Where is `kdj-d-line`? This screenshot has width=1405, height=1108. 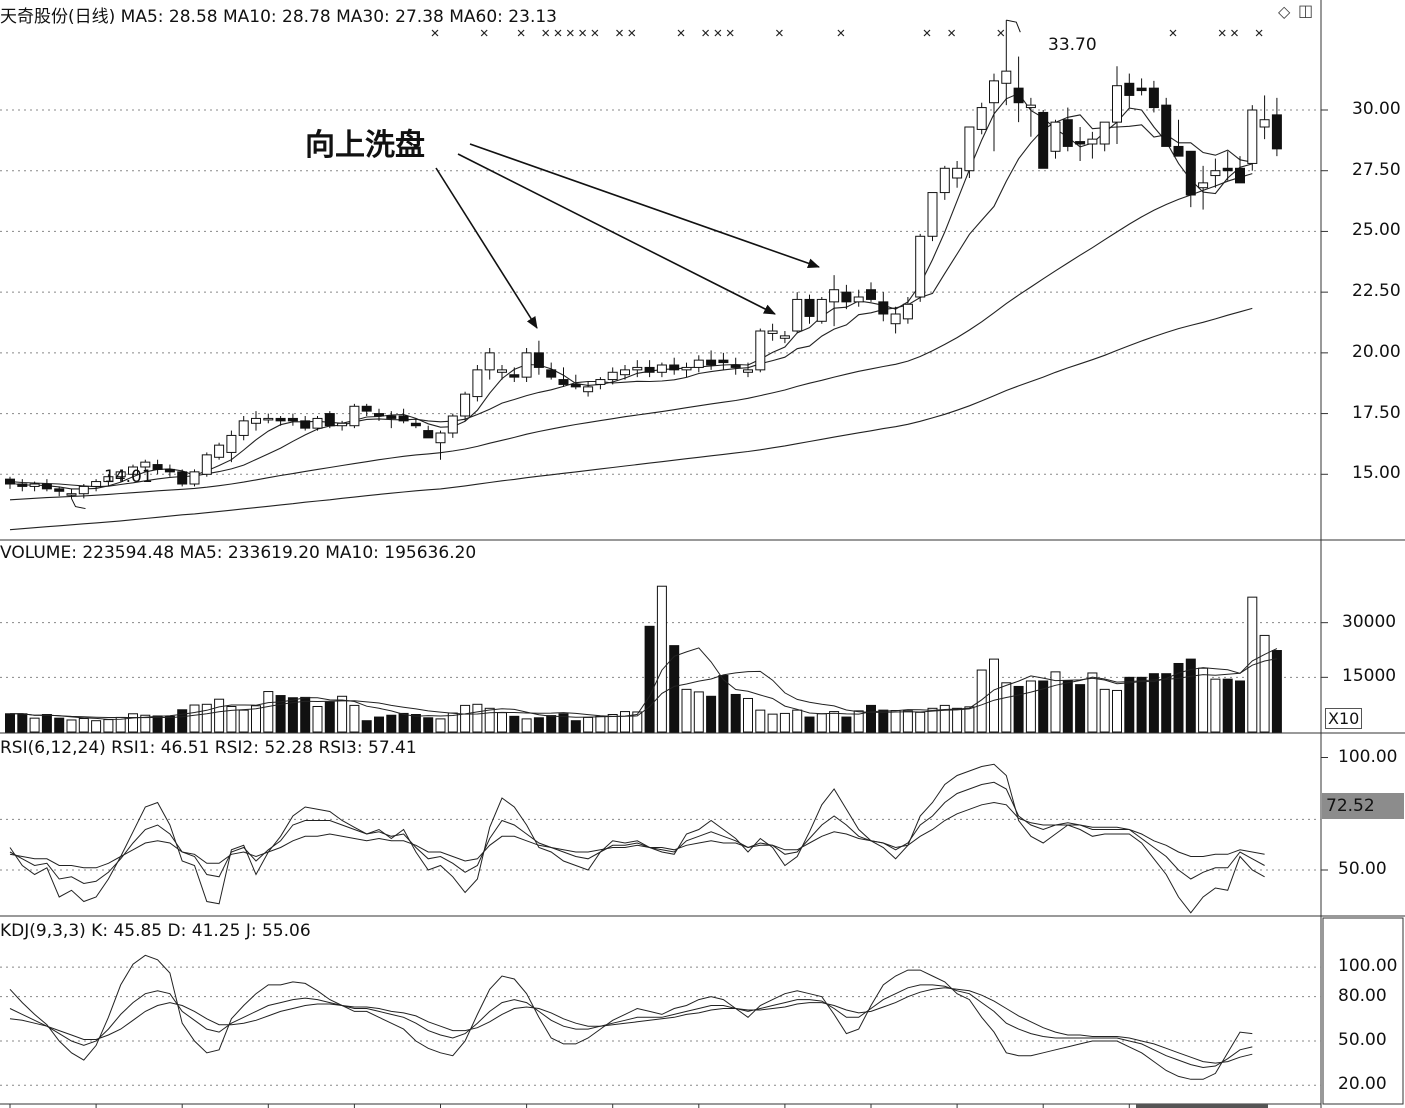
kdj-d-line is located at coordinates (631, 1025).